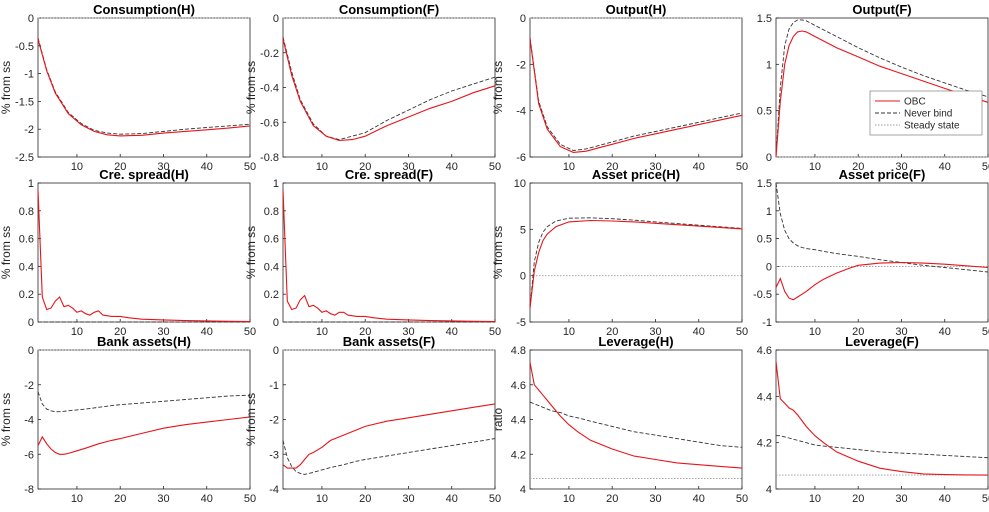 The height and width of the screenshot is (512, 989). What do you see at coordinates (24, 47) in the screenshot?
I see `y-tick-label: -0.5` at bounding box center [24, 47].